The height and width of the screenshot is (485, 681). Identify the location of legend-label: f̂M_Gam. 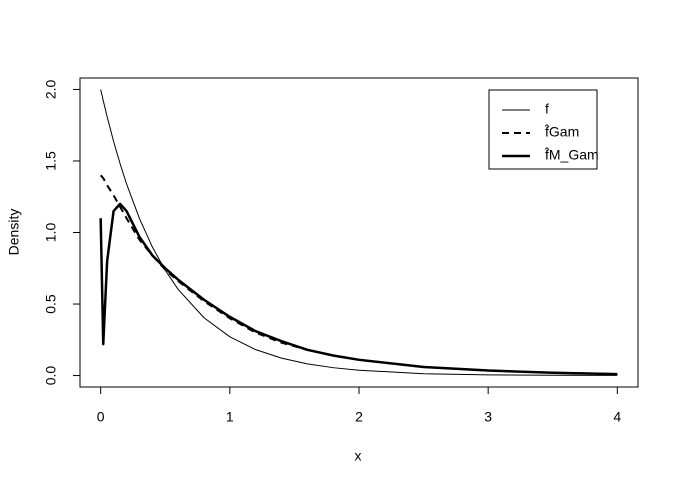
(571, 154).